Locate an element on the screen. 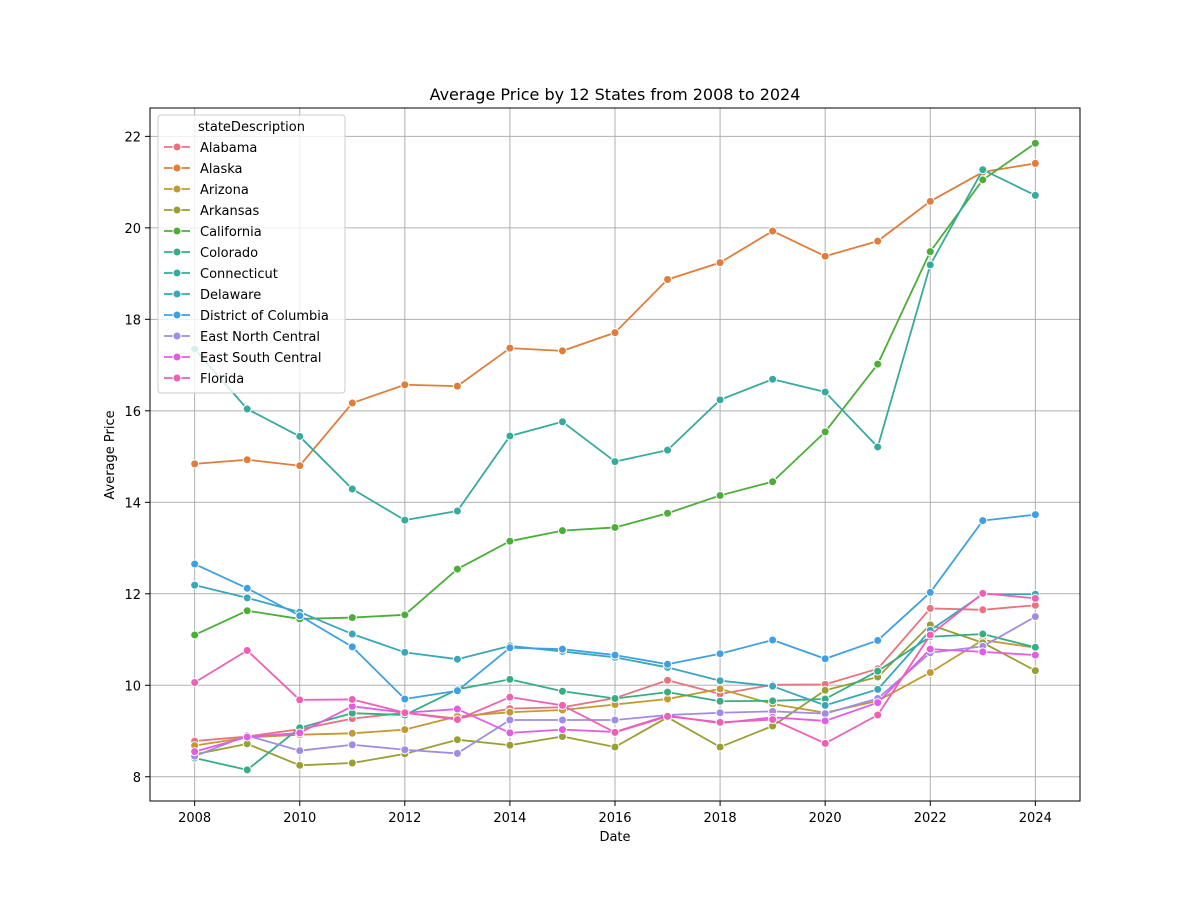  legend-item-east-north-central: East North Central is located at coordinates (242, 337).